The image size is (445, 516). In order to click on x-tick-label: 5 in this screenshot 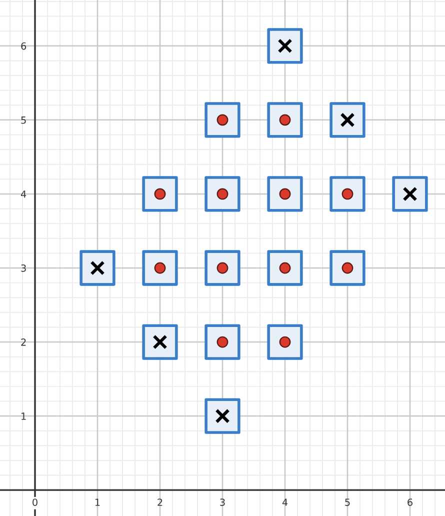, I will do `click(347, 502)`.